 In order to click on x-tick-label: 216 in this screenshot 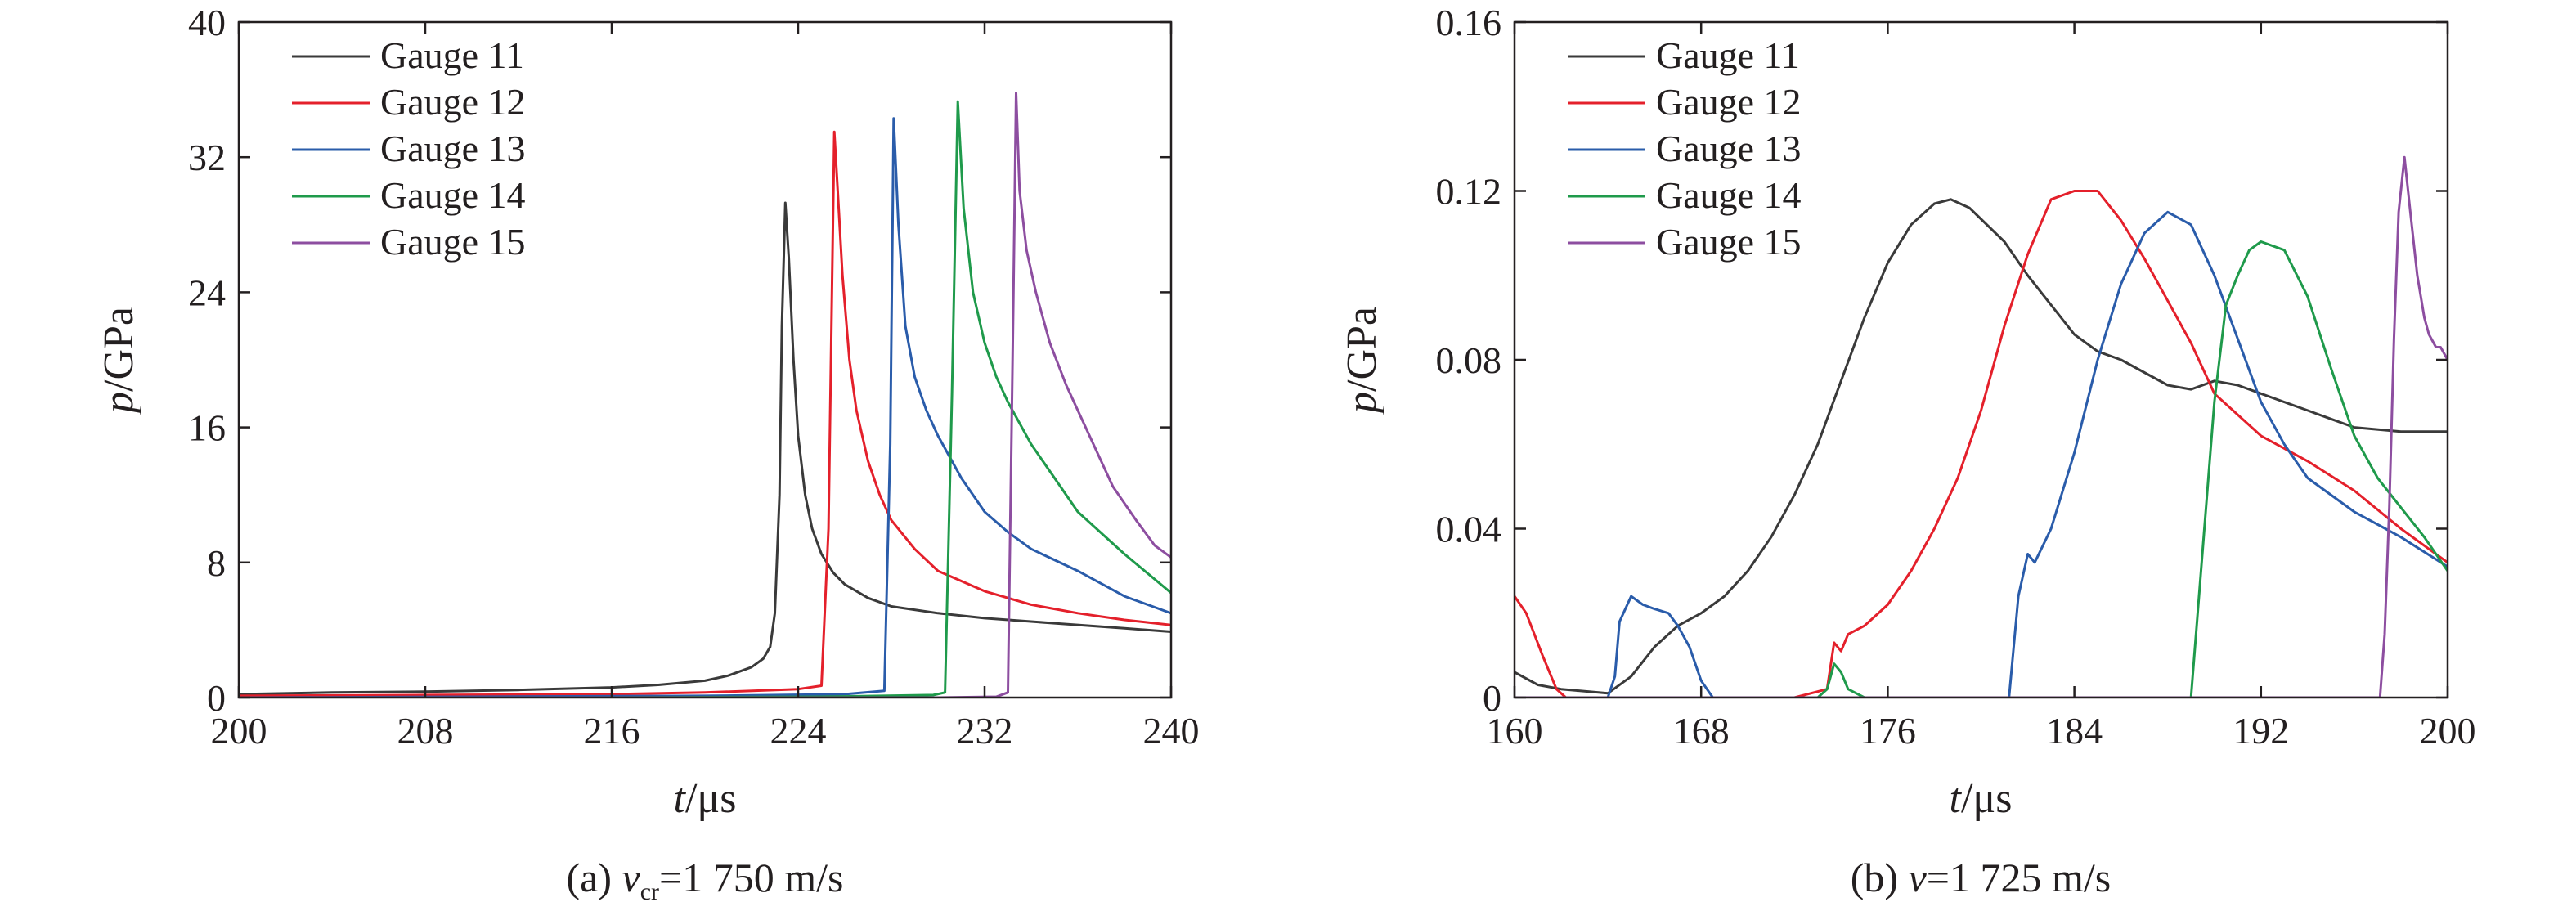, I will do `click(612, 731)`.